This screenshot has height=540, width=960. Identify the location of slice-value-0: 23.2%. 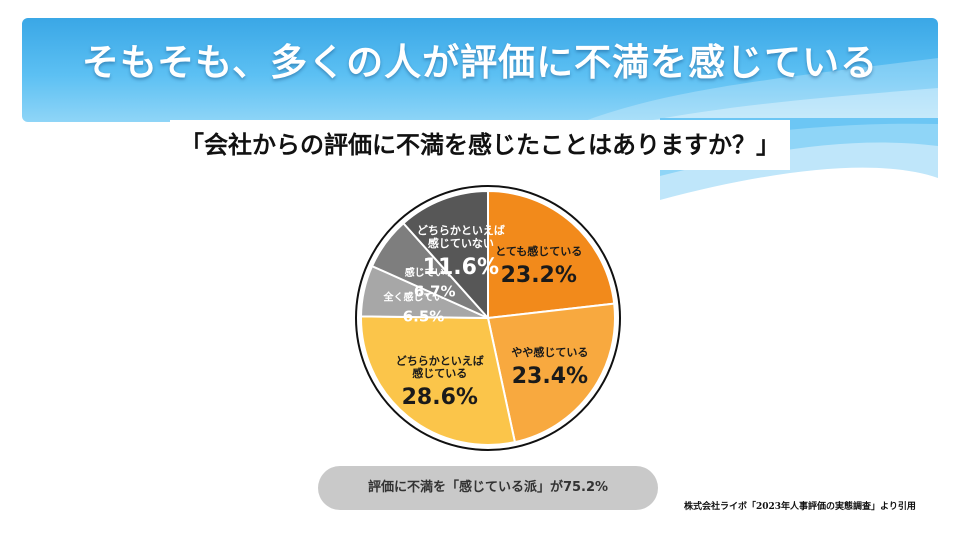
(539, 275).